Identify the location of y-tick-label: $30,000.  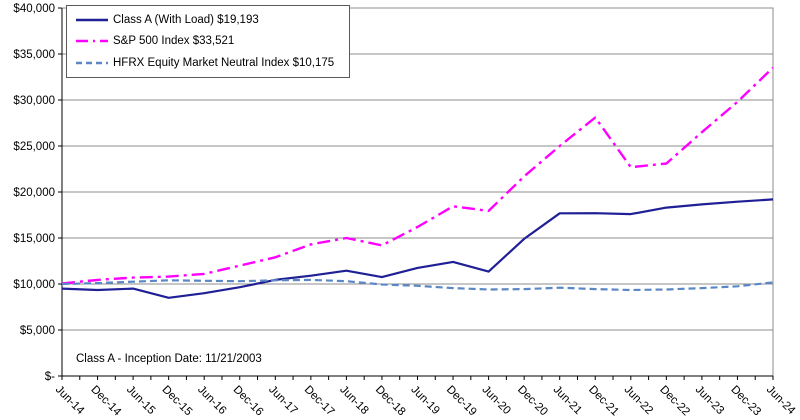
(34, 101).